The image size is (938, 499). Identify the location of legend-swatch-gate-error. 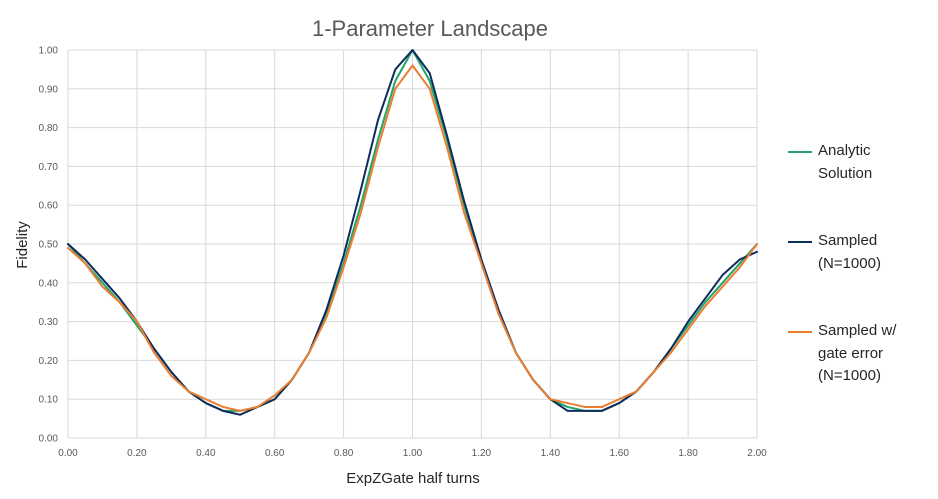
(800, 332).